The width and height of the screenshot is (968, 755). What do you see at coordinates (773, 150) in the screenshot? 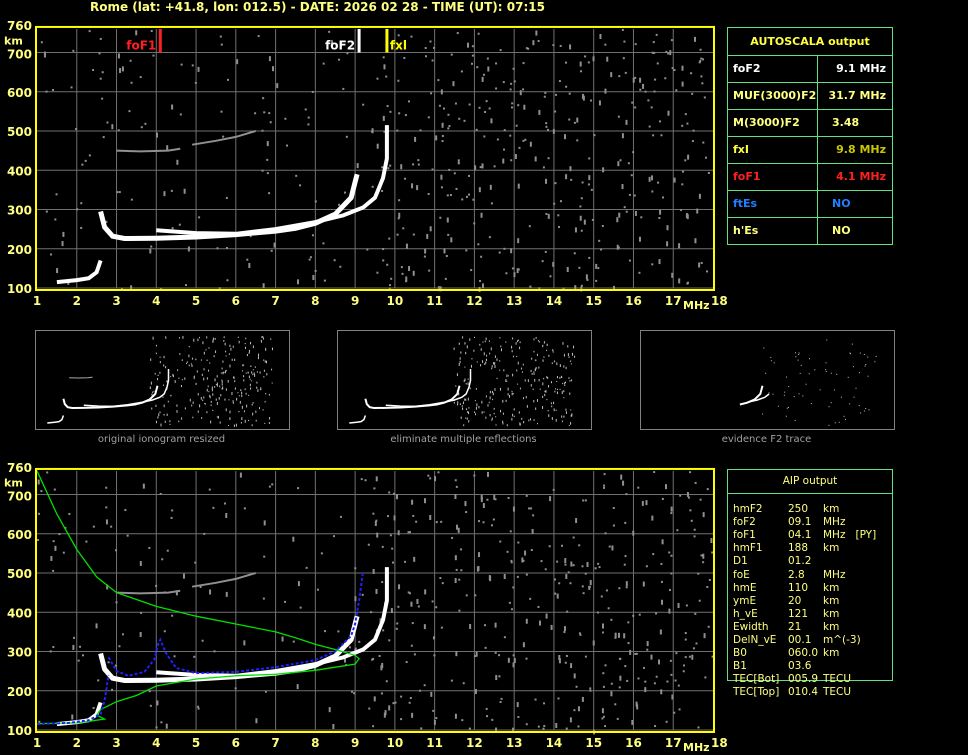
I see `autoscala-key: fxI` at bounding box center [773, 150].